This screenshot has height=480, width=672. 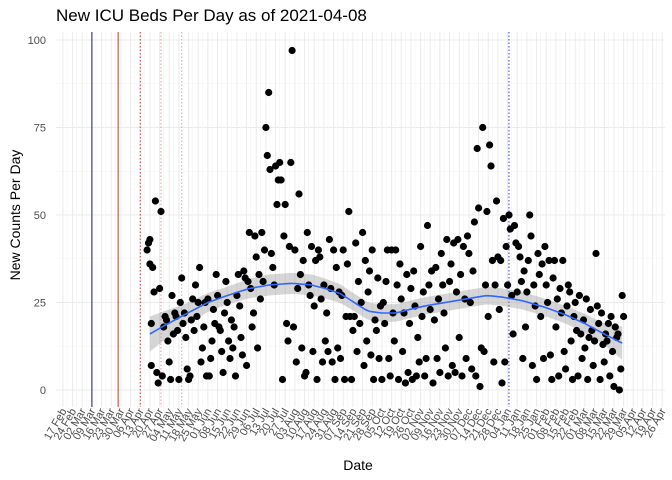 I want to click on confidence-band-area, so click(x=386, y=316).